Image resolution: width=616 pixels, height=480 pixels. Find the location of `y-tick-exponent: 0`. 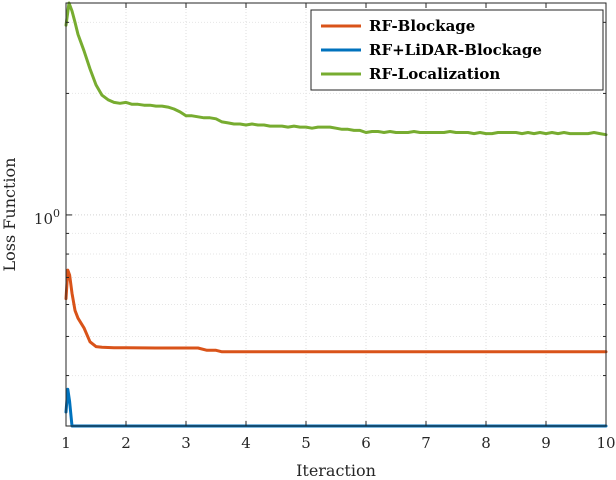

y-tick-exponent: 0 is located at coordinates (56, 213).